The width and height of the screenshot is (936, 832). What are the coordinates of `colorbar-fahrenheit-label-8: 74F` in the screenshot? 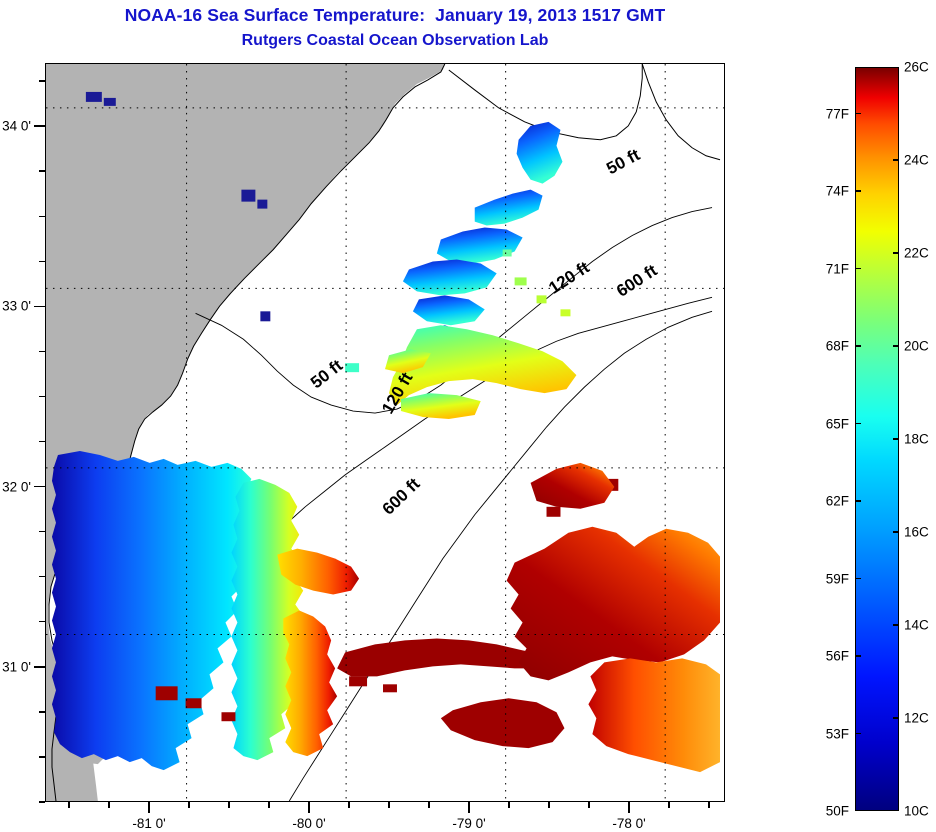 It's located at (837, 191).